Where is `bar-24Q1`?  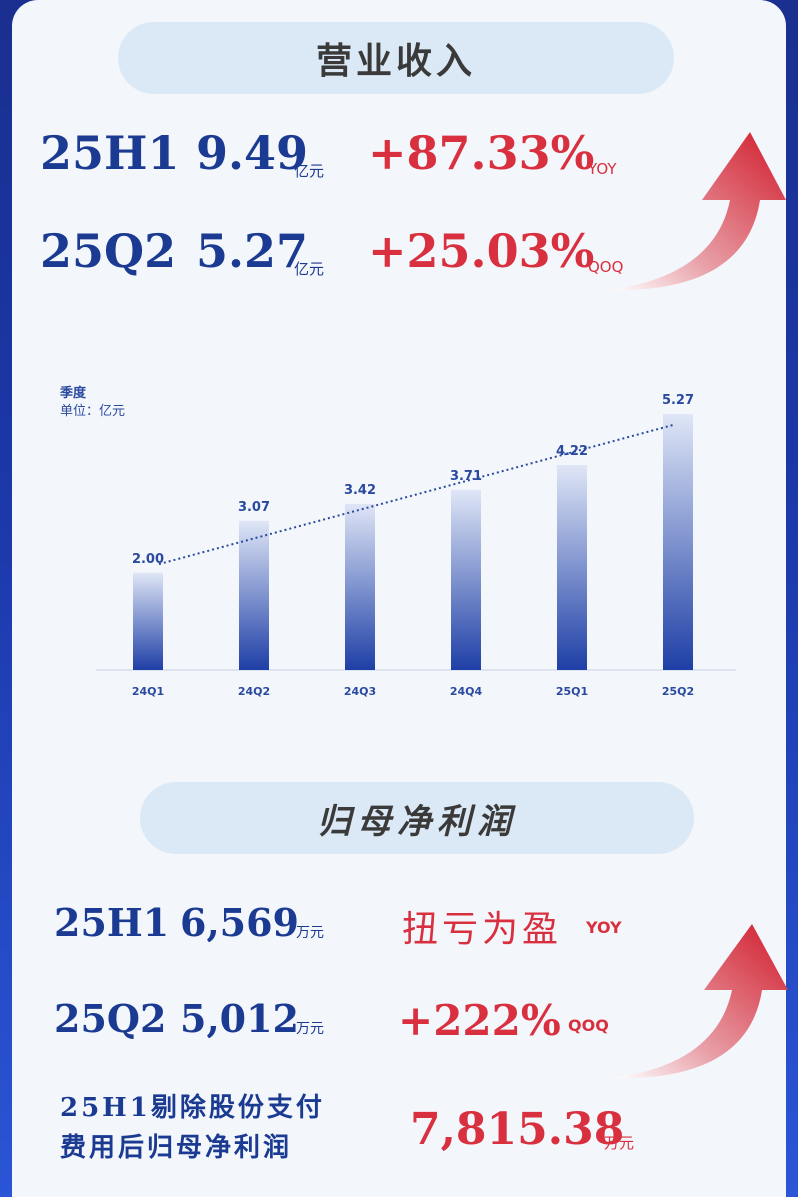 bar-24Q1 is located at coordinates (148, 621).